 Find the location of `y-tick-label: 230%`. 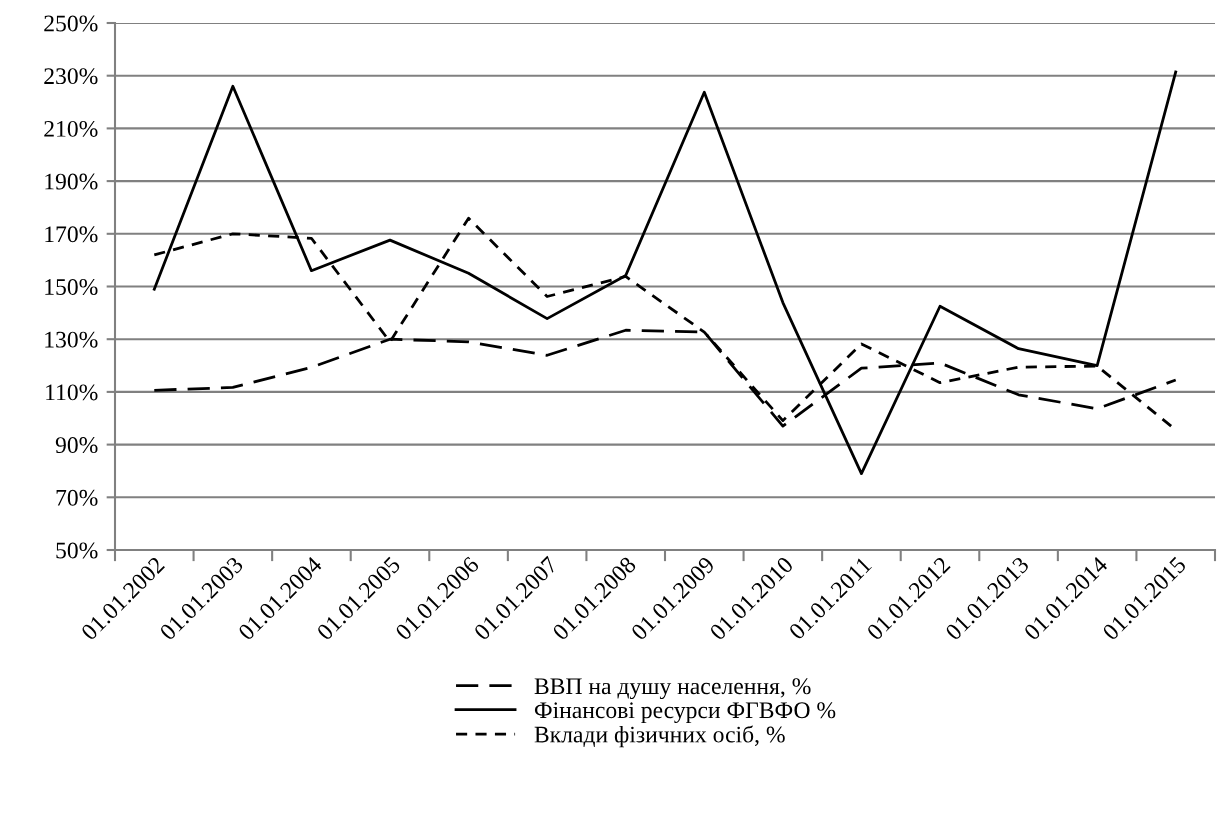

y-tick-label: 230% is located at coordinates (71, 76).